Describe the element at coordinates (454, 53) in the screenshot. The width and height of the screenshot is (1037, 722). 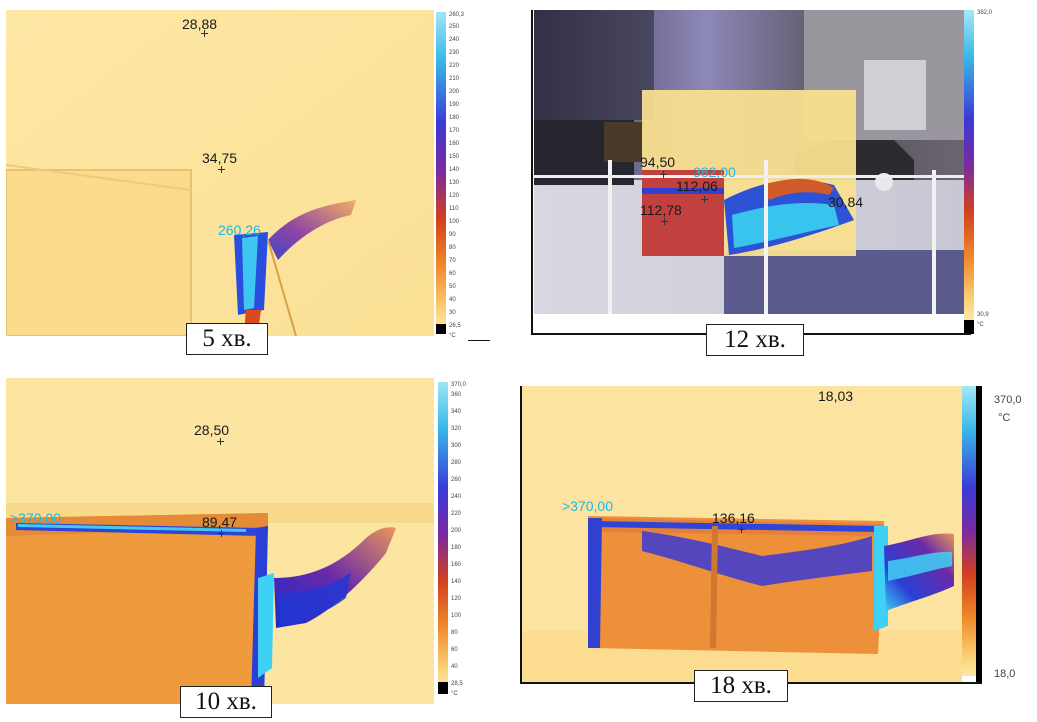
I see `scale-tick: 230` at that location.